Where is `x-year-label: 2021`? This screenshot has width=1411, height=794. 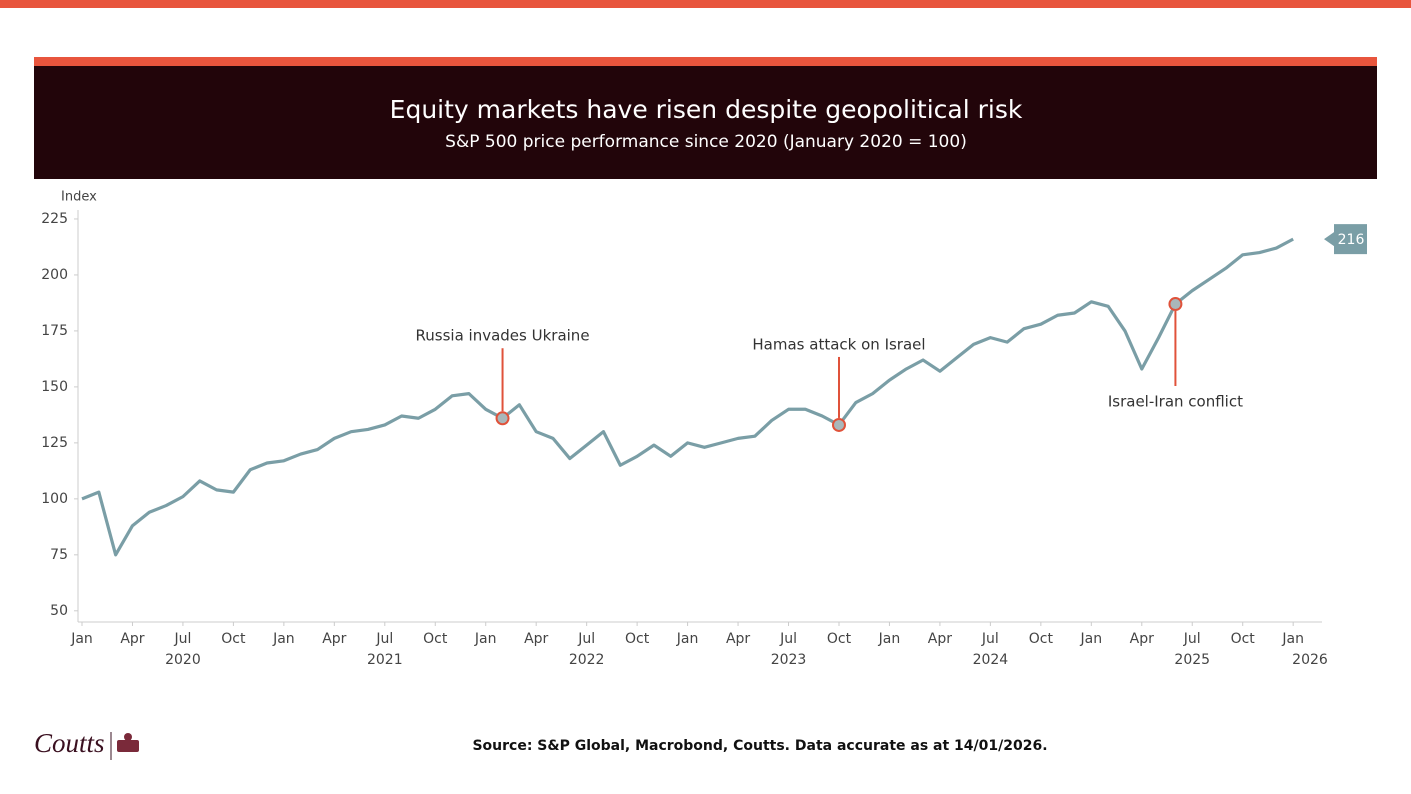 x-year-label: 2021 is located at coordinates (385, 660).